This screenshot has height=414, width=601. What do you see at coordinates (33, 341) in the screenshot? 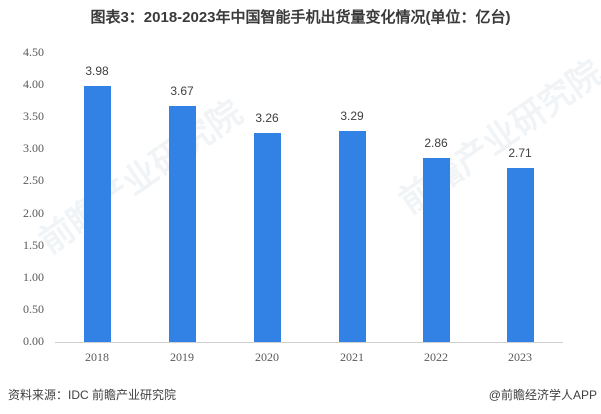
I see `y-tick-label: 0.00` at bounding box center [33, 341].